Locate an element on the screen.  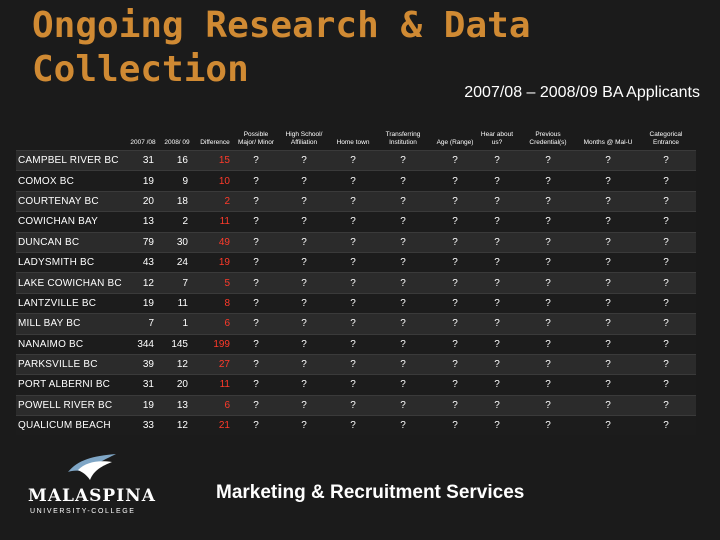
applicant-count-cell: 20 is located at coordinates (148, 201).